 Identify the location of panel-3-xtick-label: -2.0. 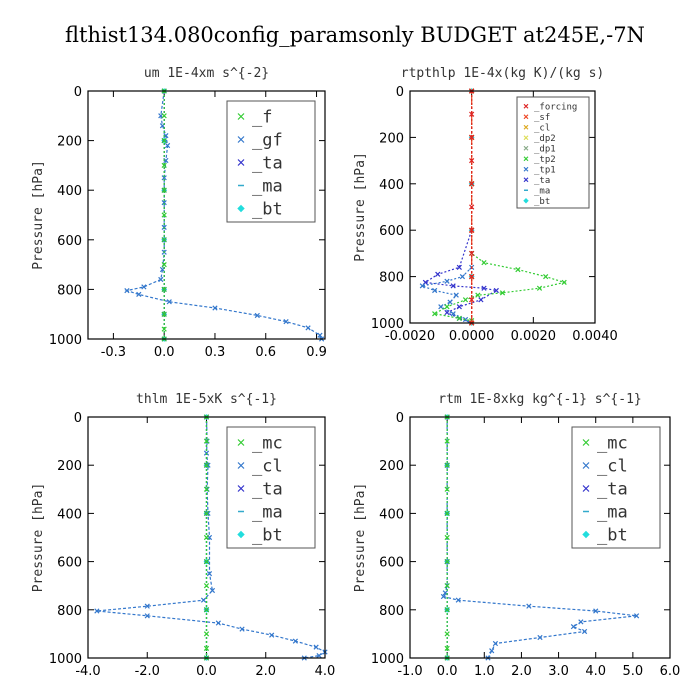
(147, 671).